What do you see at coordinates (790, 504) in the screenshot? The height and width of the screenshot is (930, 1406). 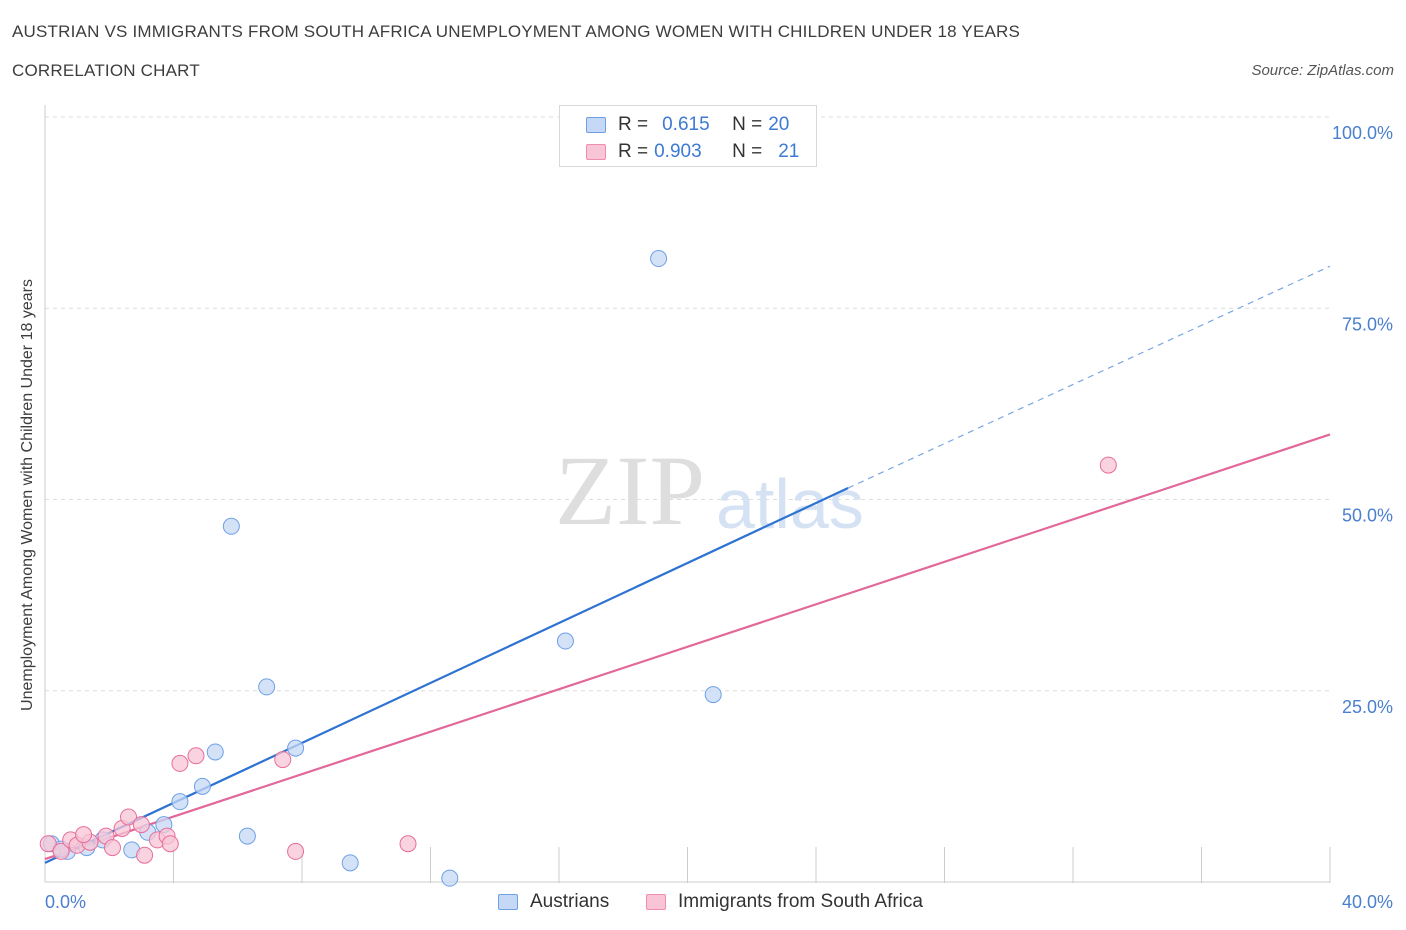 I see `watermark-atlas: atlas` at bounding box center [790, 504].